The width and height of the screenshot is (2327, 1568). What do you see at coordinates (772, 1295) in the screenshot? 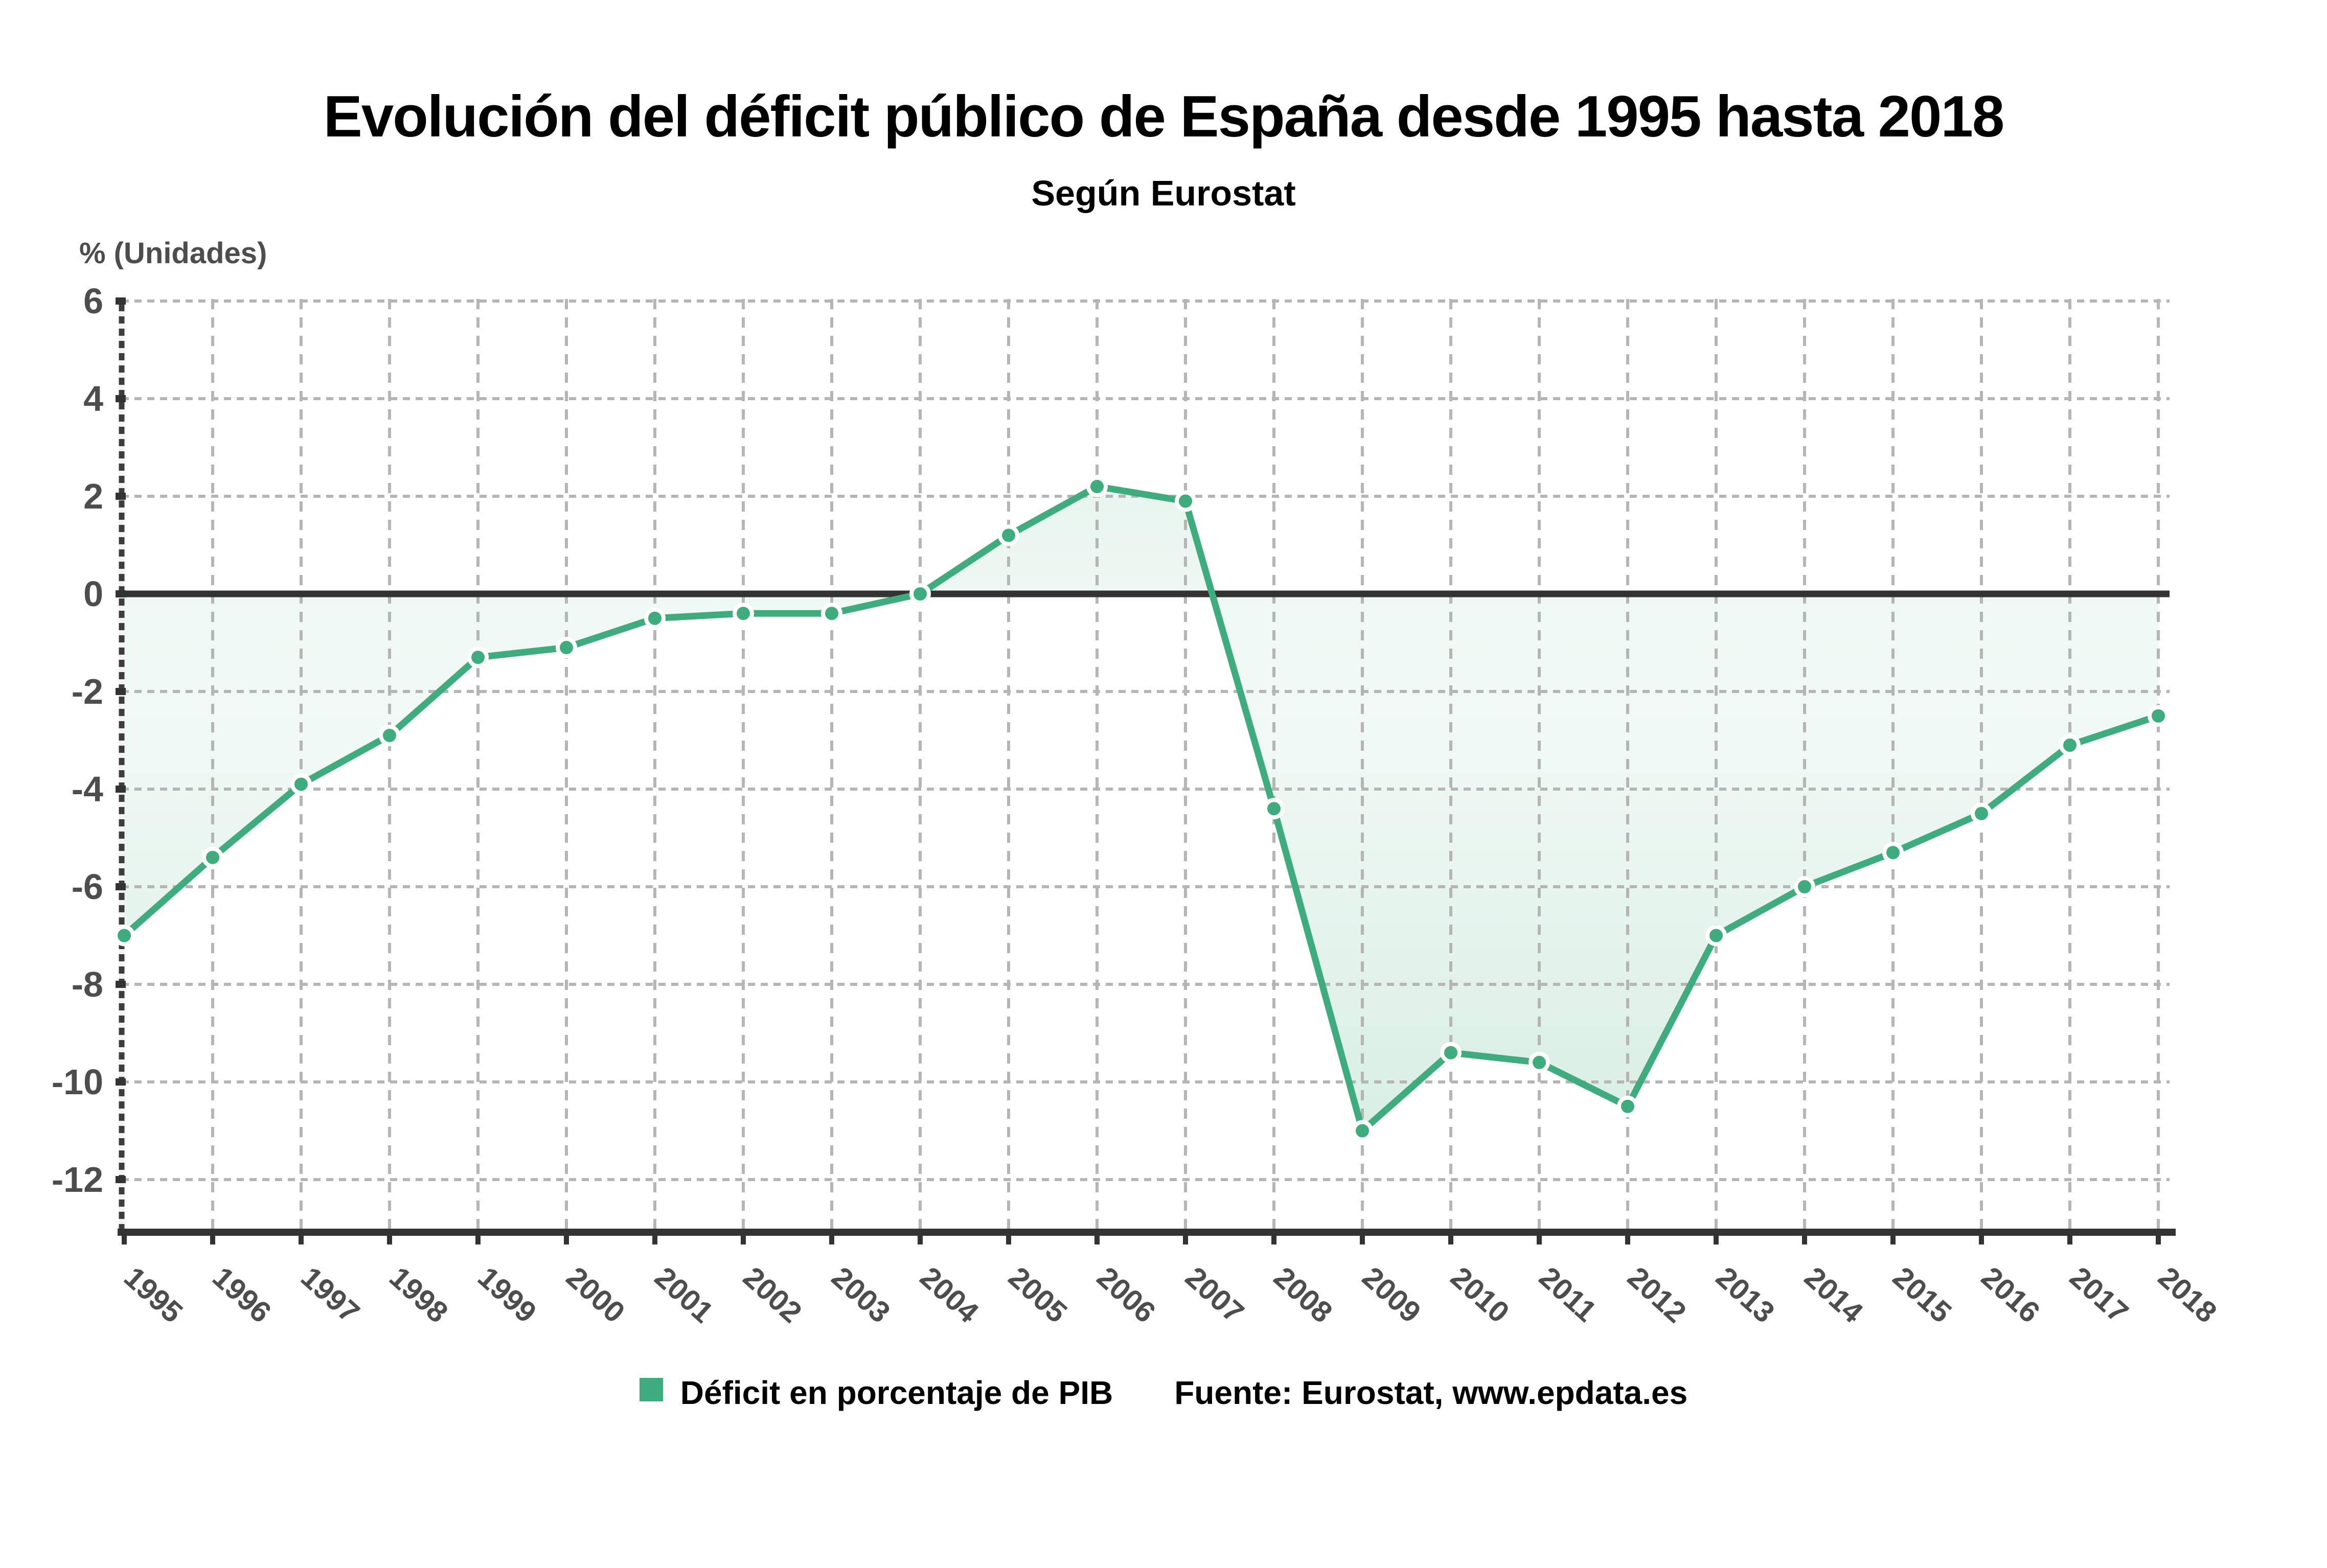
I see `x-label-2002: 2002` at bounding box center [772, 1295].